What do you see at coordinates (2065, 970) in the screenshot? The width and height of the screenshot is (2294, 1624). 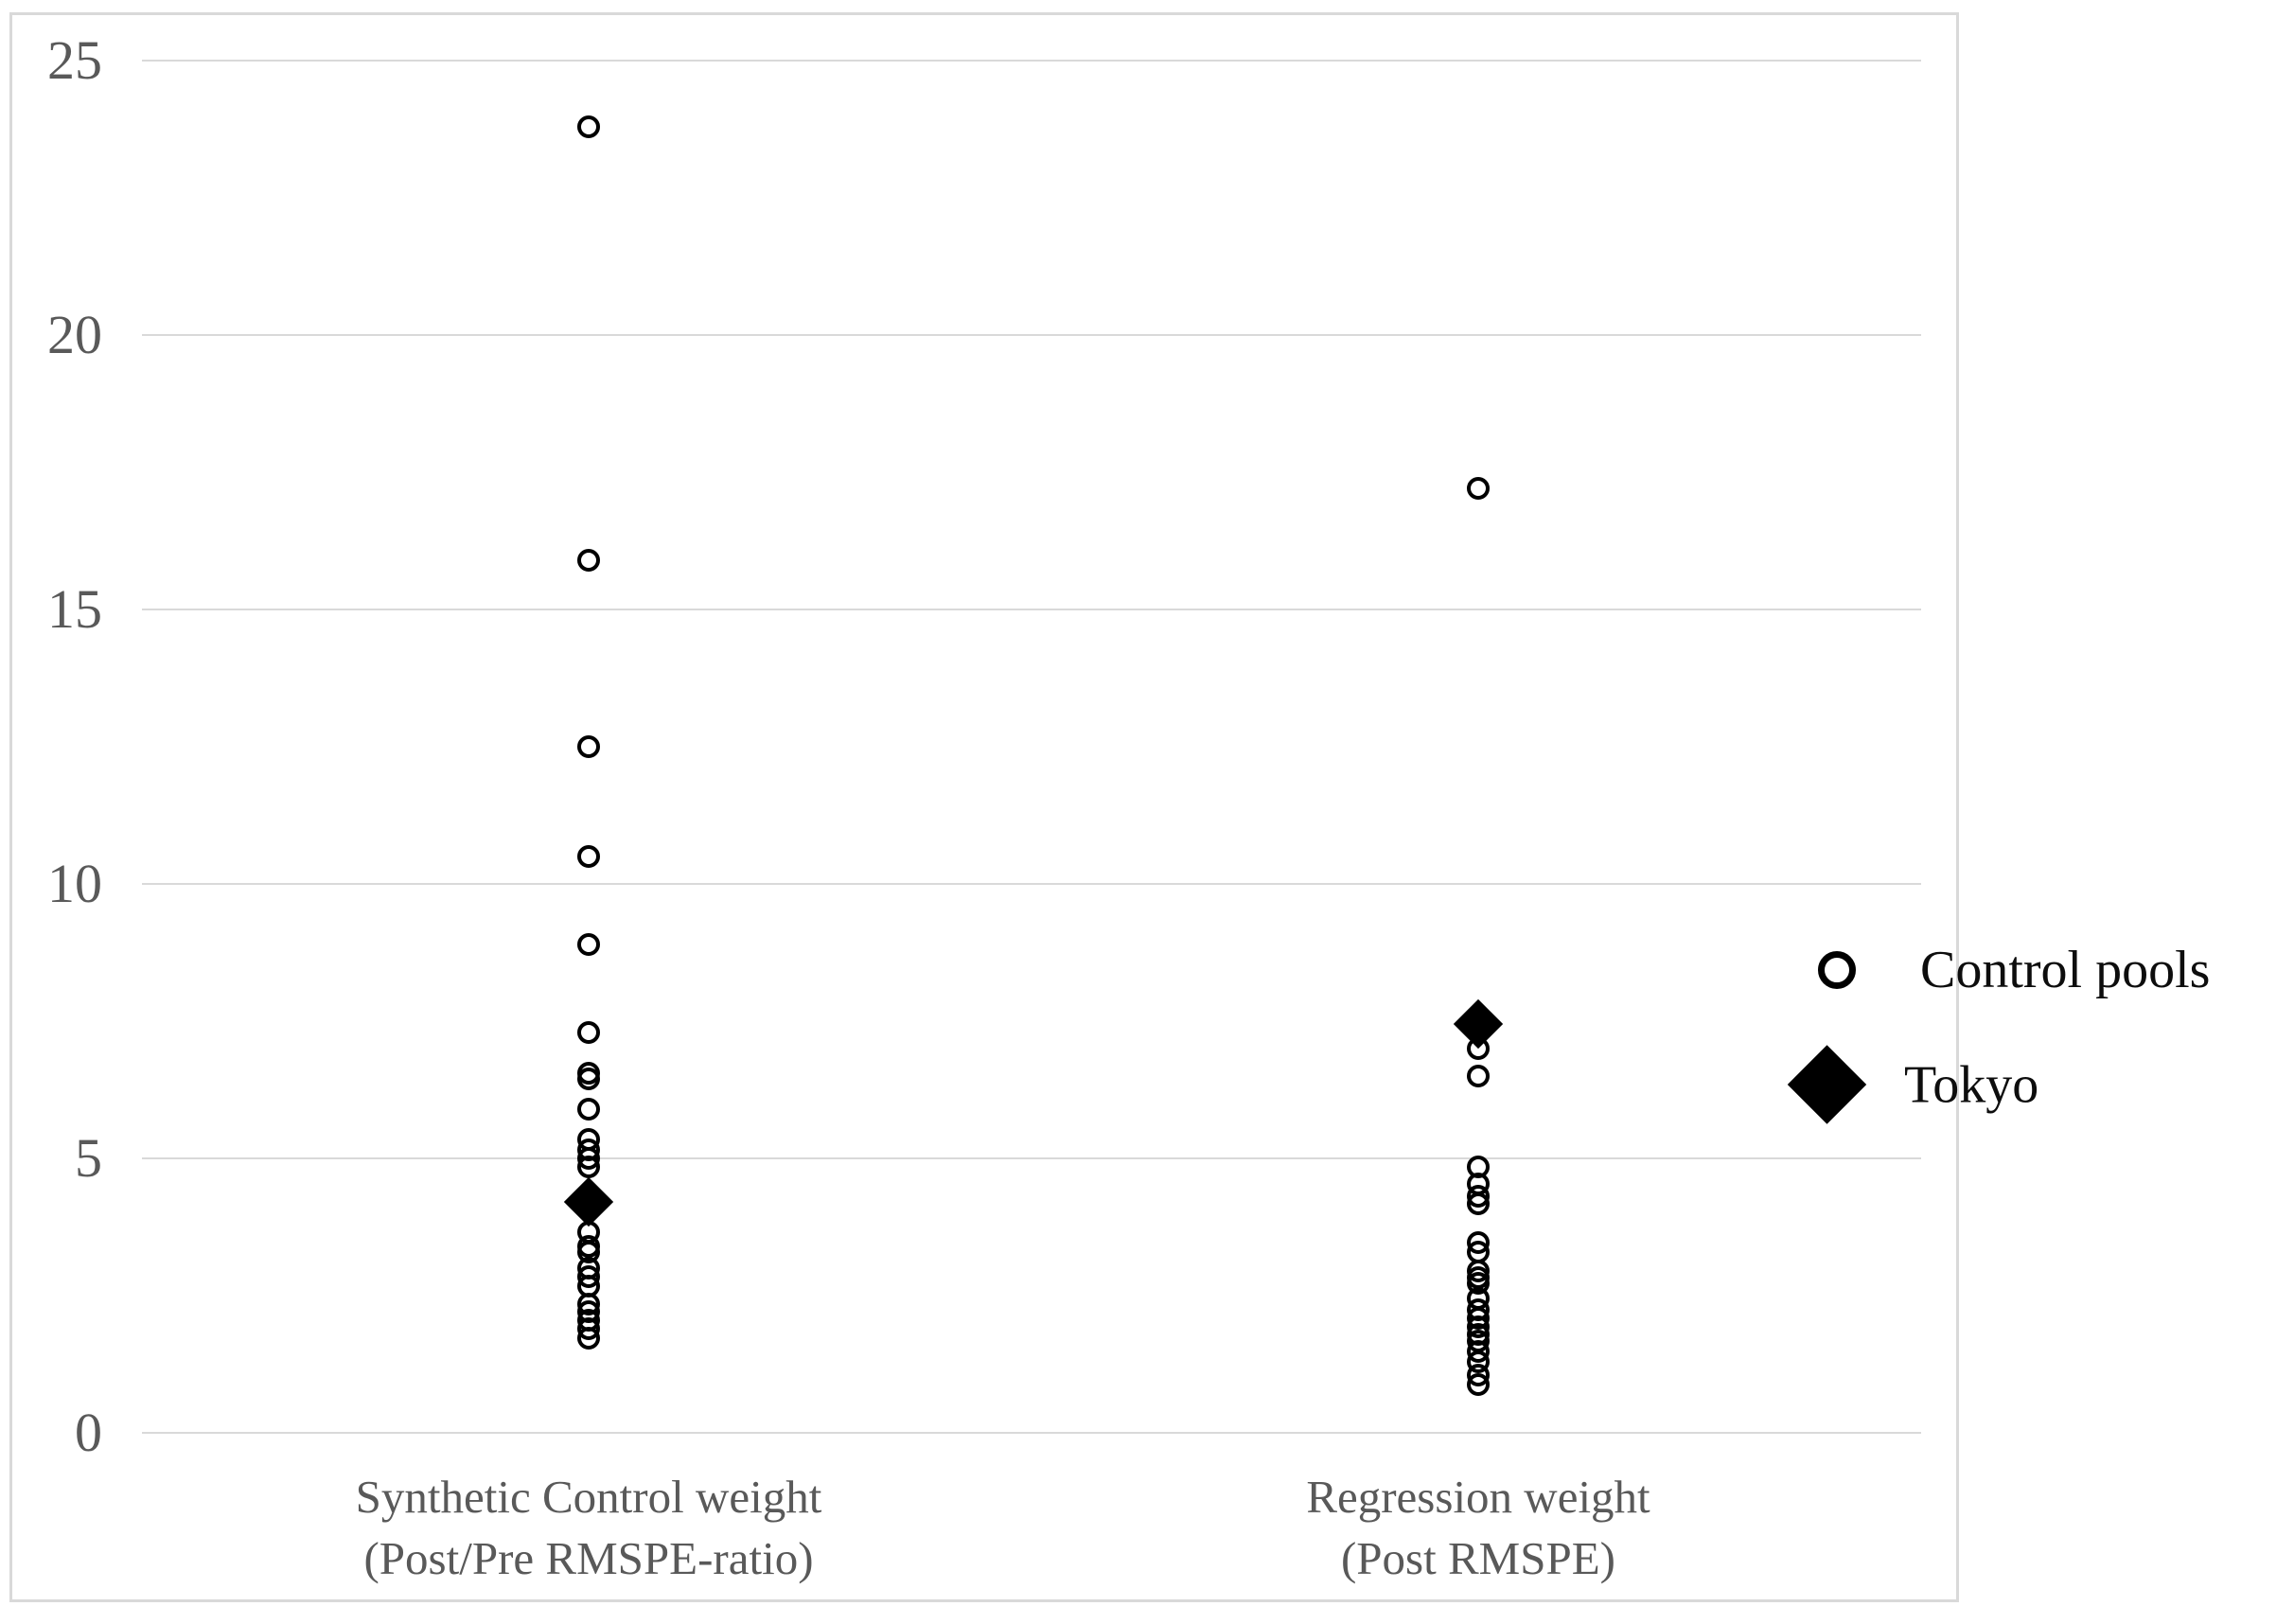 I see `legend-label: Control pools` at bounding box center [2065, 970].